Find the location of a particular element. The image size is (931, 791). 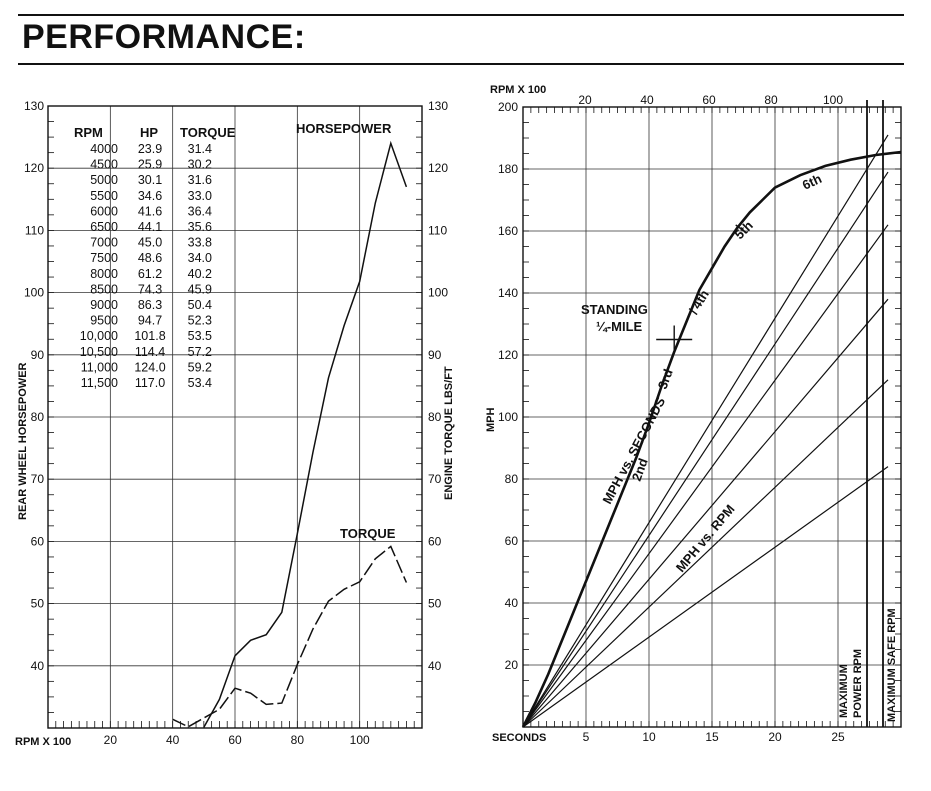

table-cell-hp: 48.6 is located at coordinates (150, 258).